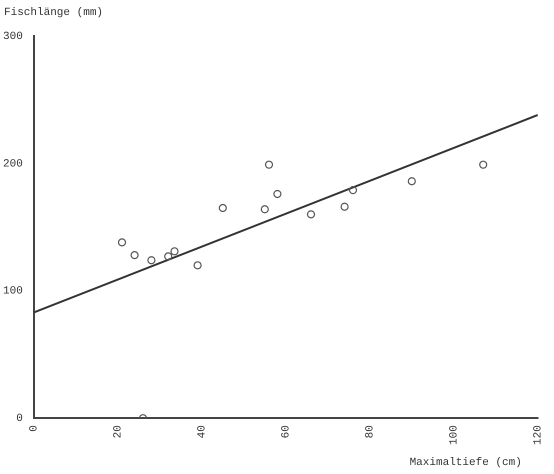  Describe the element at coordinates (466, 462) in the screenshot. I see `x-axis-title: Maximaltiefe (cm)` at that location.